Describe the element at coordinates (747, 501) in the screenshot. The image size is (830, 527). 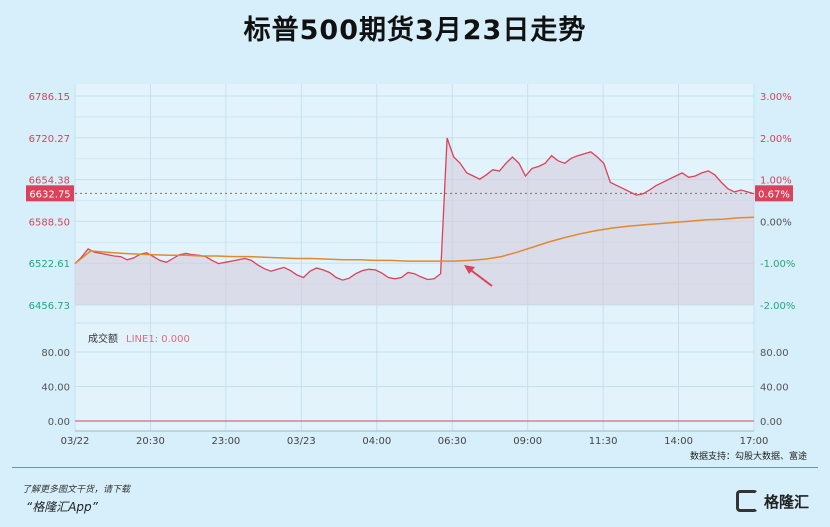
I see `logo-icon` at that location.